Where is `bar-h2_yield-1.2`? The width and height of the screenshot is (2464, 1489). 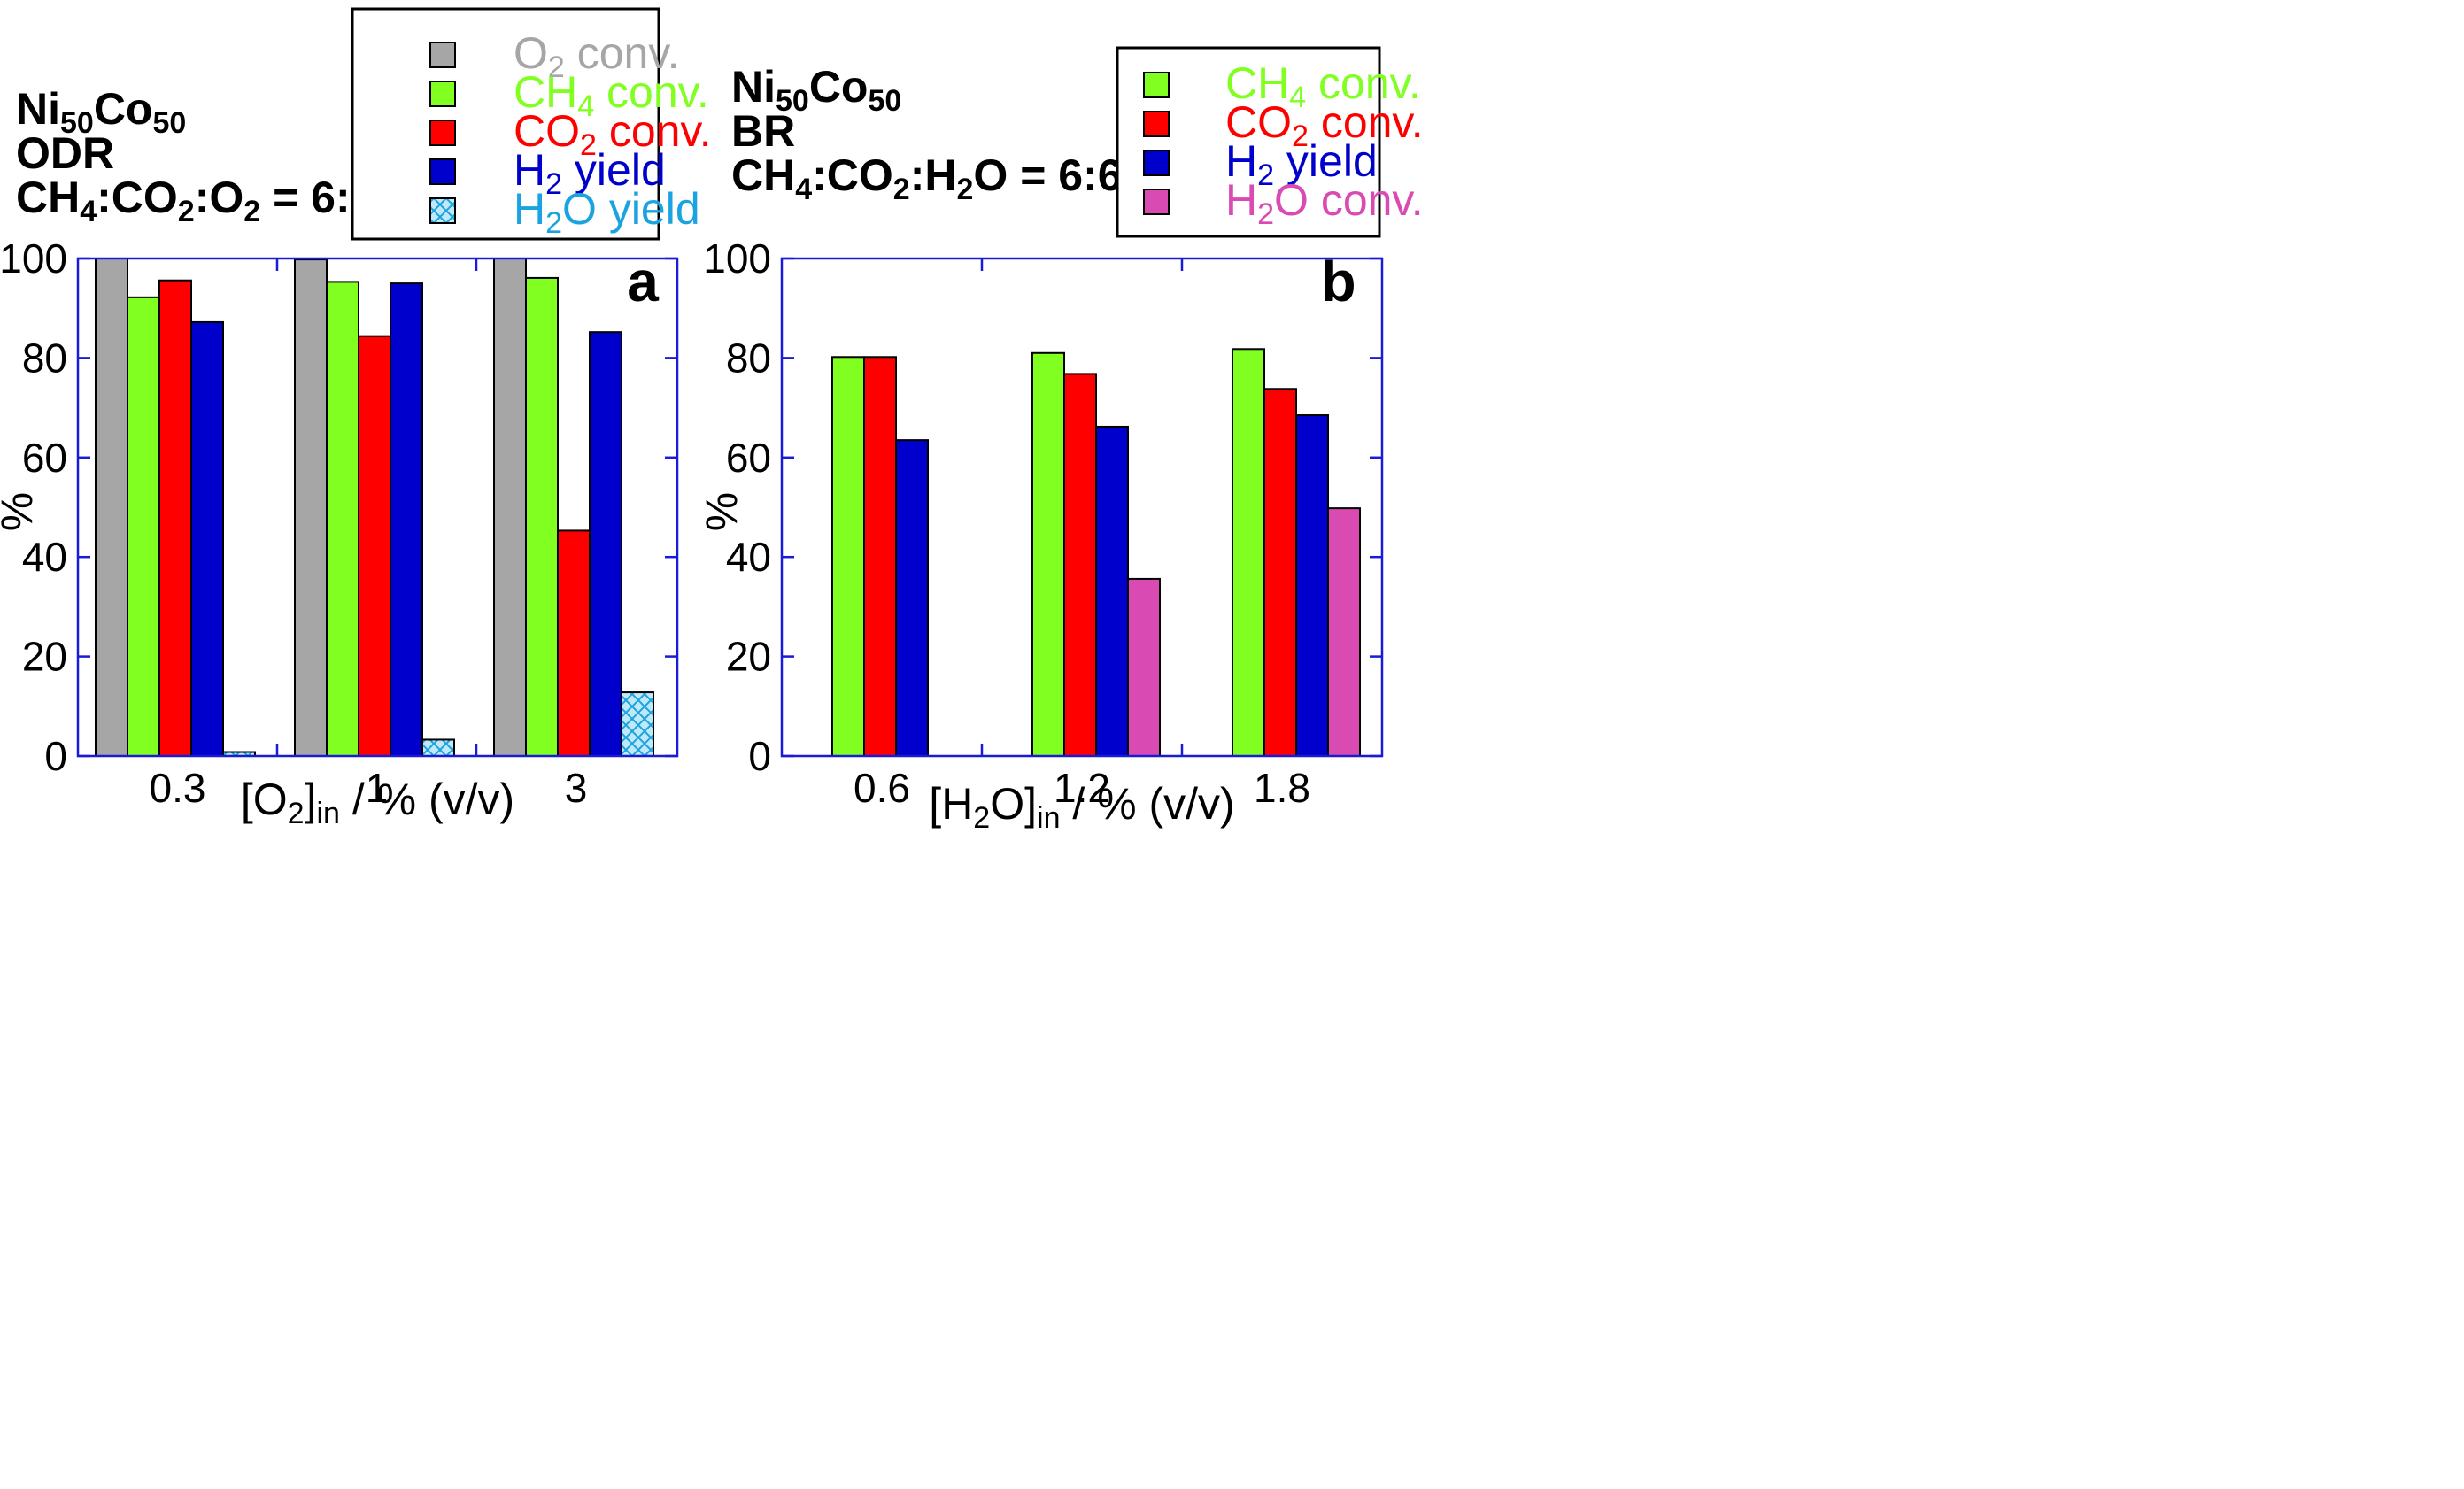
bar-h2_yield-1.2 is located at coordinates (1112, 591).